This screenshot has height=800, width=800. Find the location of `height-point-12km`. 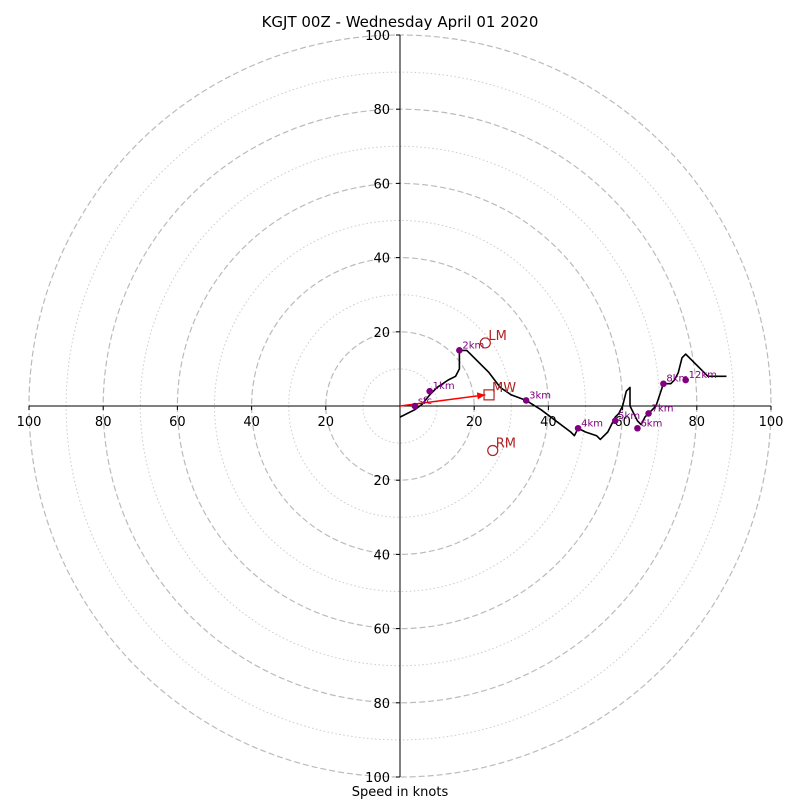

height-point-12km is located at coordinates (685, 380).